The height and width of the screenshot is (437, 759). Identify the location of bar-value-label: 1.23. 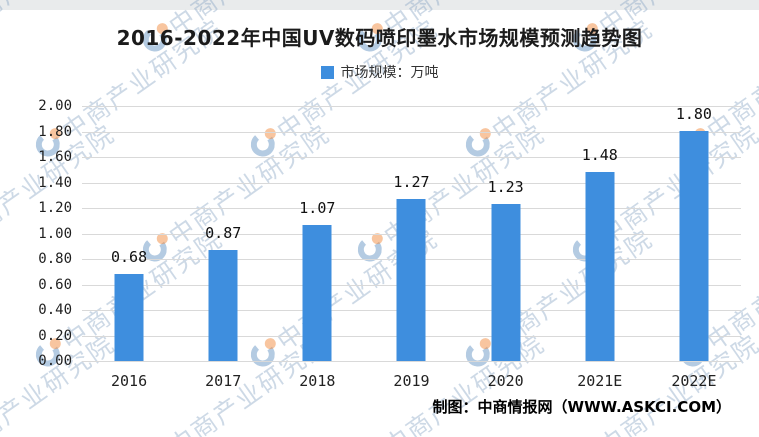
(505, 187).